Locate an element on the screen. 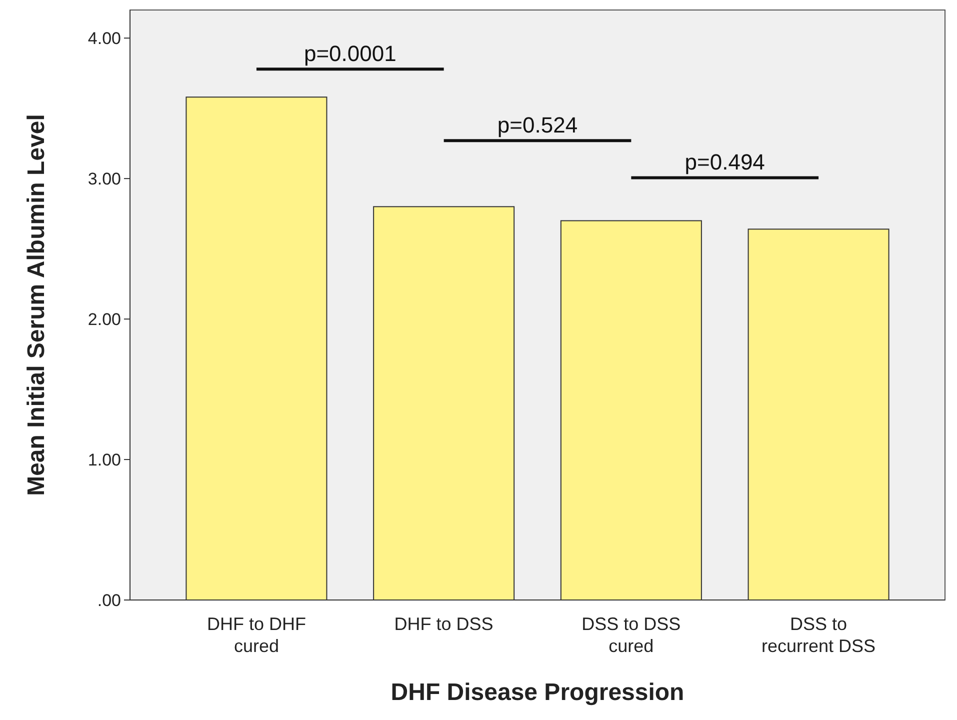  annotation: p=0.494 is located at coordinates (724, 162).